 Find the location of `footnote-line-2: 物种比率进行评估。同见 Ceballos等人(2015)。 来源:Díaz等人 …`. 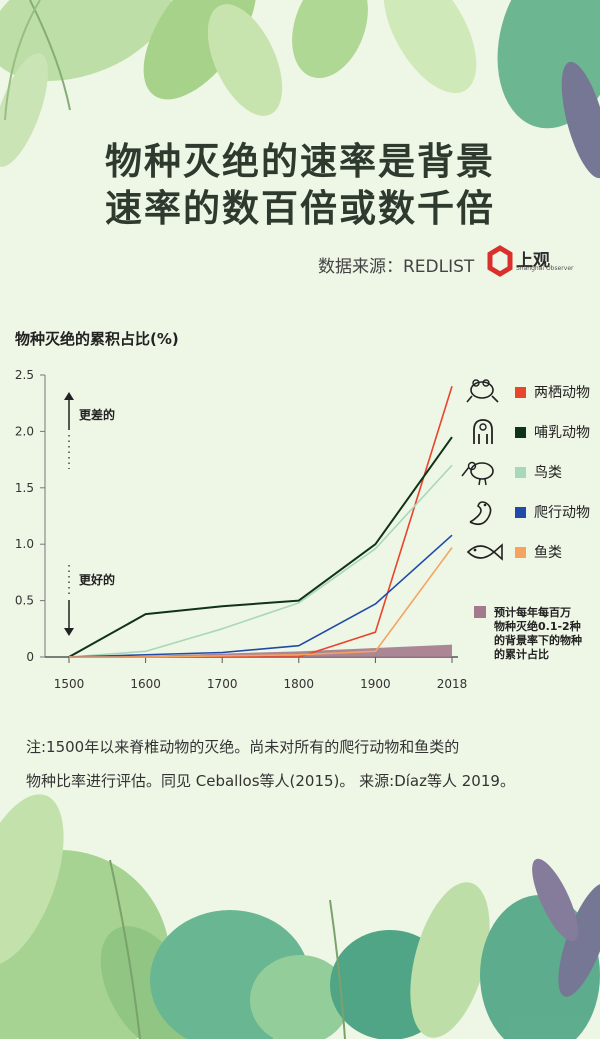

footnote-line-2: 物种比率进行评估。同见 Ceballos等人(2015)。 来源:Díaz等人 … is located at coordinates (270, 781).